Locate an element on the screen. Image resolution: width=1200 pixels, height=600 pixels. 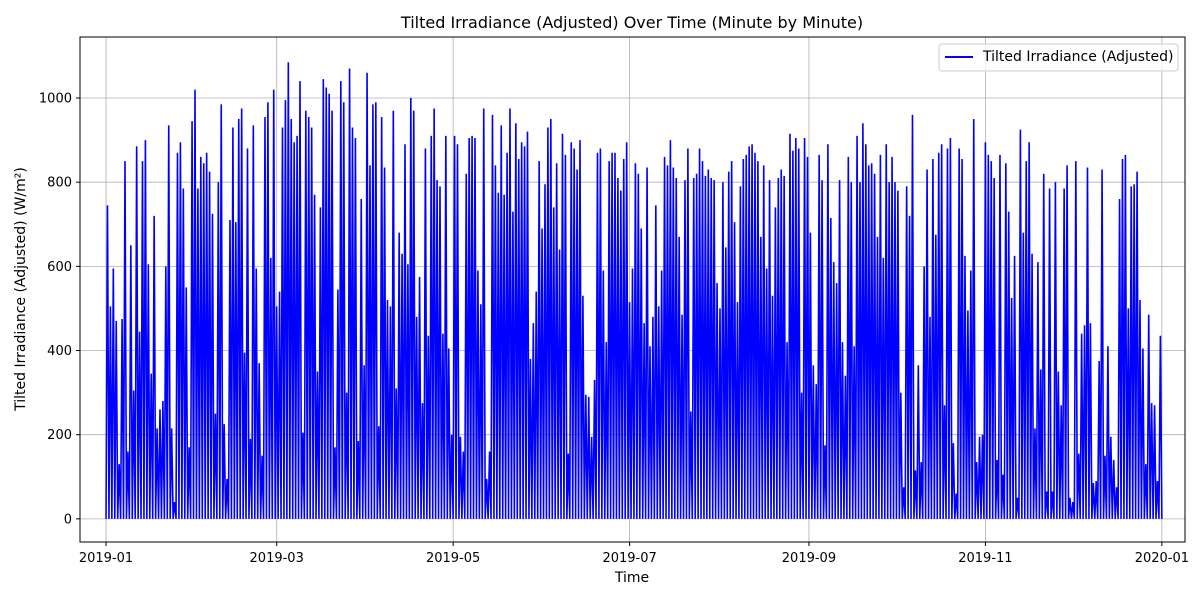
x-tick-label: 2019-09 is located at coordinates (809, 558).